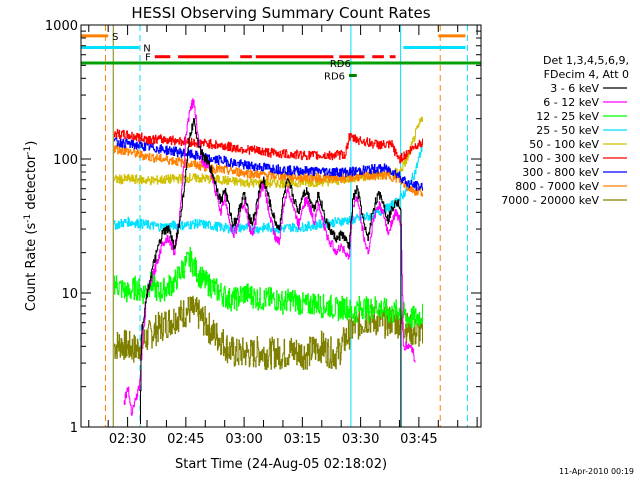 The image size is (640, 480). Describe the element at coordinates (148, 58) in the screenshot. I see `flag-label-f-2: F` at that location.